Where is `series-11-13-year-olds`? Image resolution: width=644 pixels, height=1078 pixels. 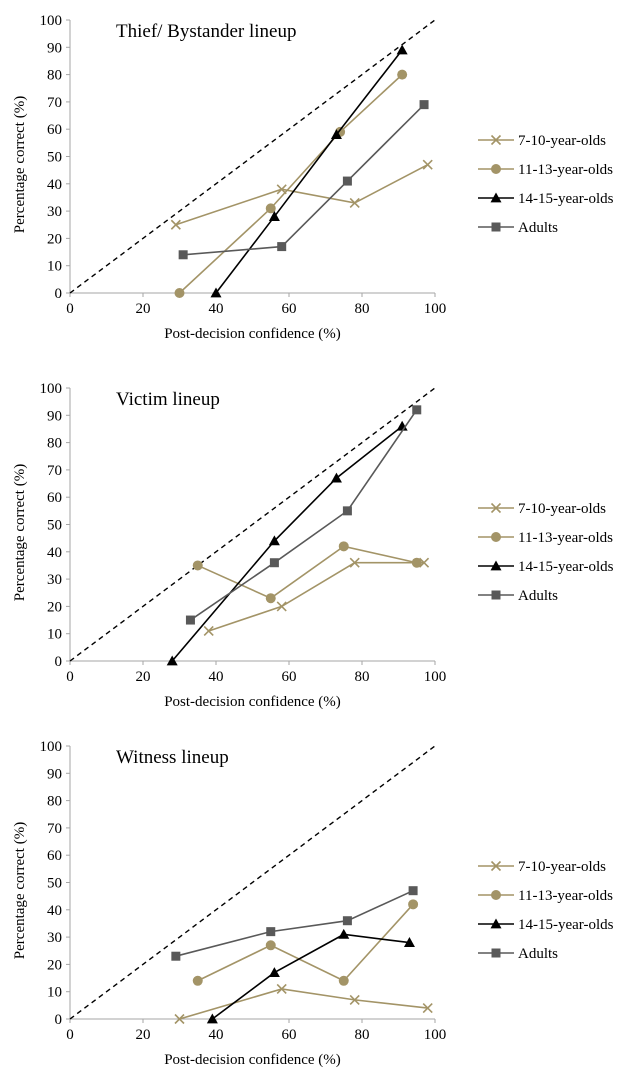 series-11-13-year-olds is located at coordinates (291, 183).